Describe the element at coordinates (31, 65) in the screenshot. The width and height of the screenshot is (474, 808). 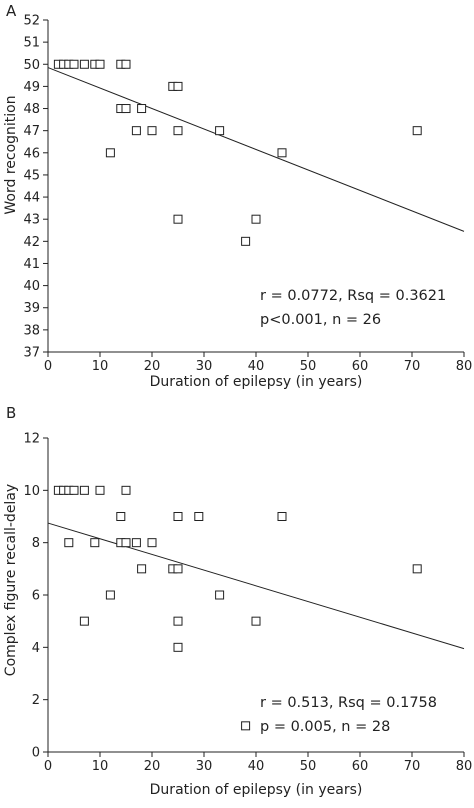
I see `panel-a-y-tick-label: 50` at that location.